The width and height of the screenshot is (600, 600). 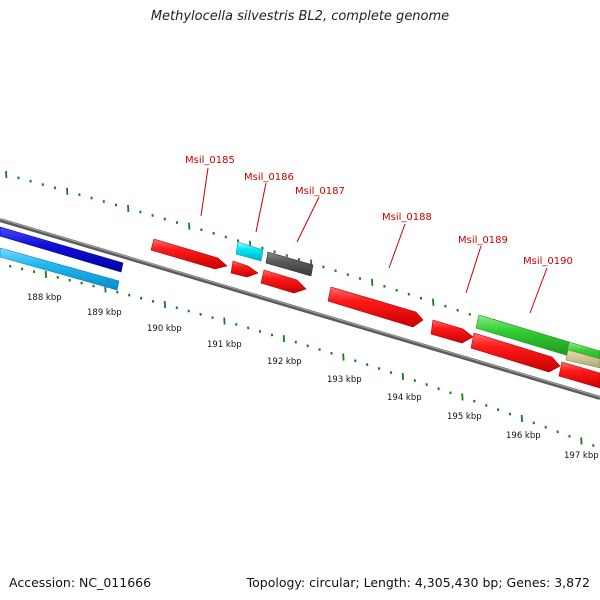 I want to click on kbp-label: 190 kbp, so click(x=164, y=329).